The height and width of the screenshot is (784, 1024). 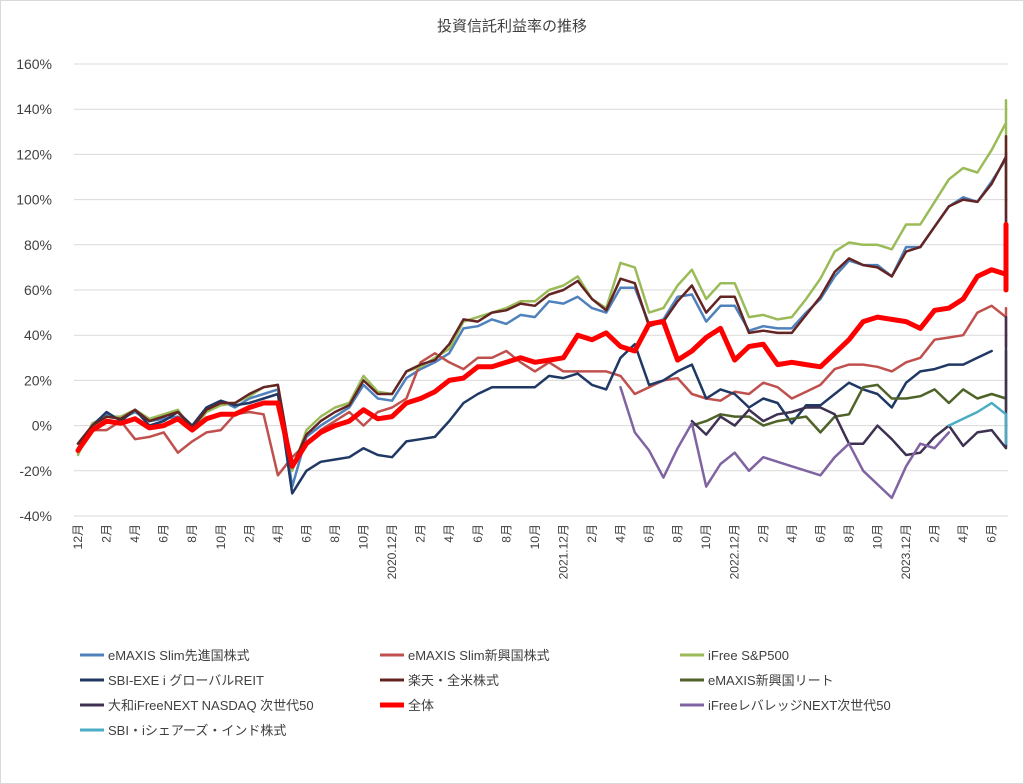 What do you see at coordinates (453, 680) in the screenshot?
I see `legend-label: 楽天・全米株式` at bounding box center [453, 680].